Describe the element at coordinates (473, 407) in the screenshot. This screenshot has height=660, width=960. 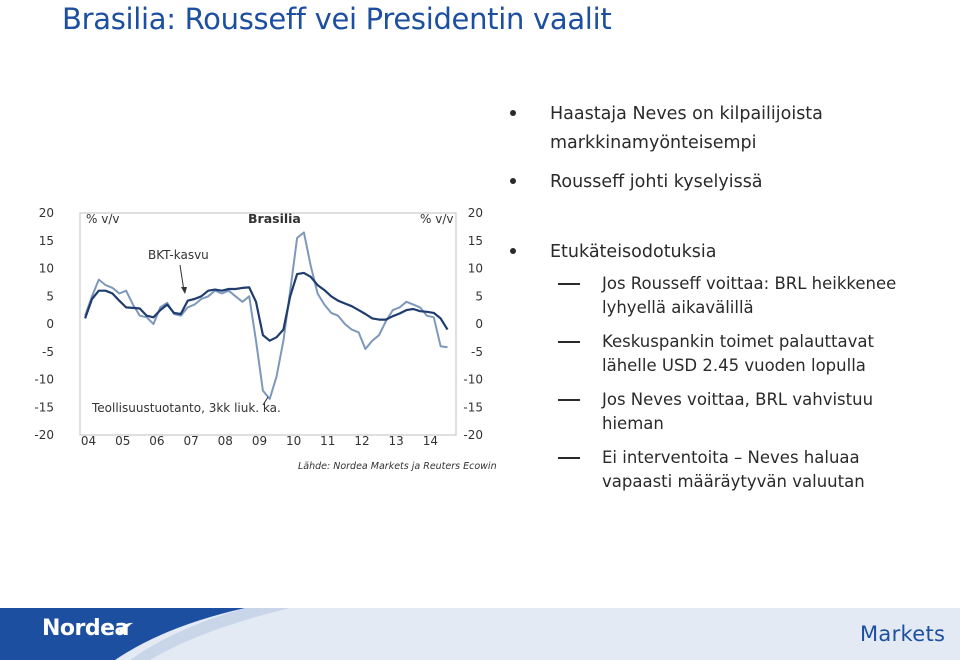
I see `y-tick-label-right: -15` at that location.